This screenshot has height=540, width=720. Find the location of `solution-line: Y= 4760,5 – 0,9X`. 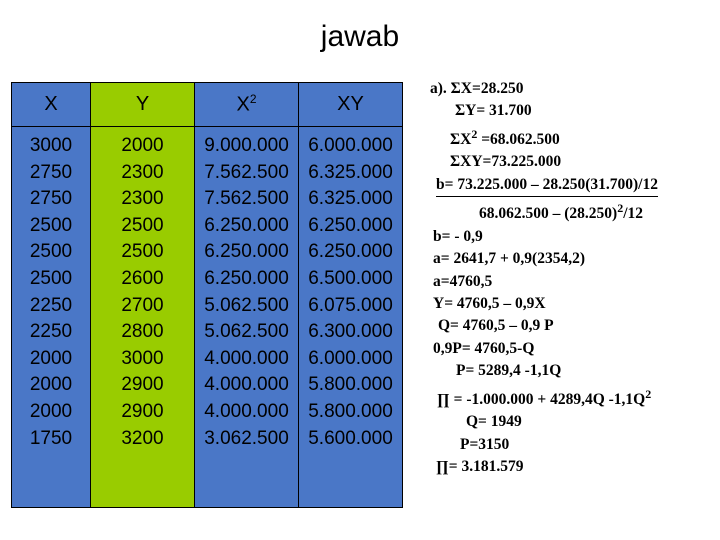

solution-line: Y= 4760,5 – 0,9X is located at coordinates (489, 303).